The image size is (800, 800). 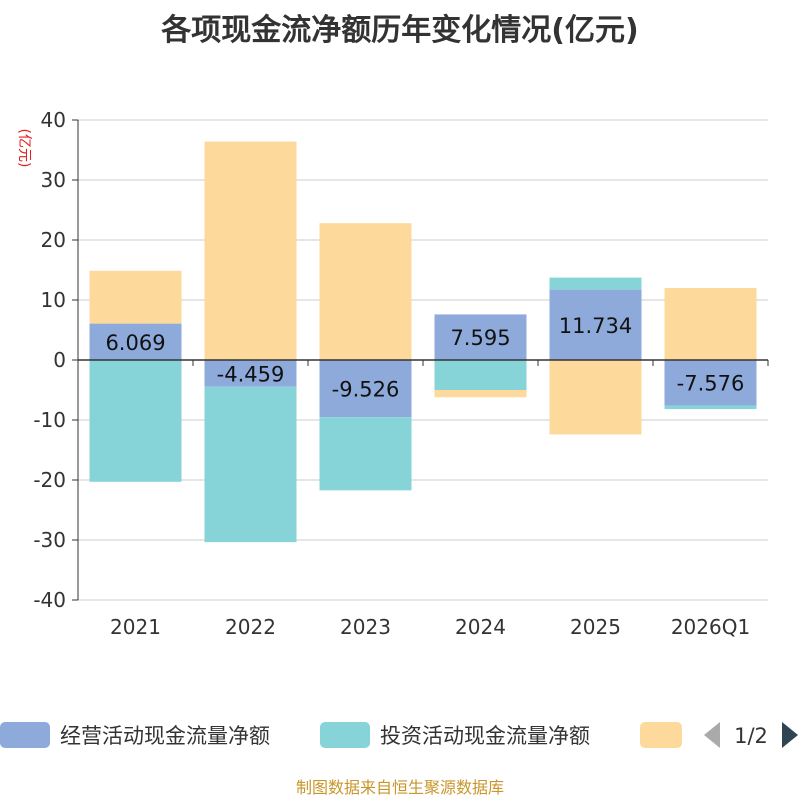 What do you see at coordinates (661, 735) in the screenshot?
I see `legend-swatch-financing` at bounding box center [661, 735].